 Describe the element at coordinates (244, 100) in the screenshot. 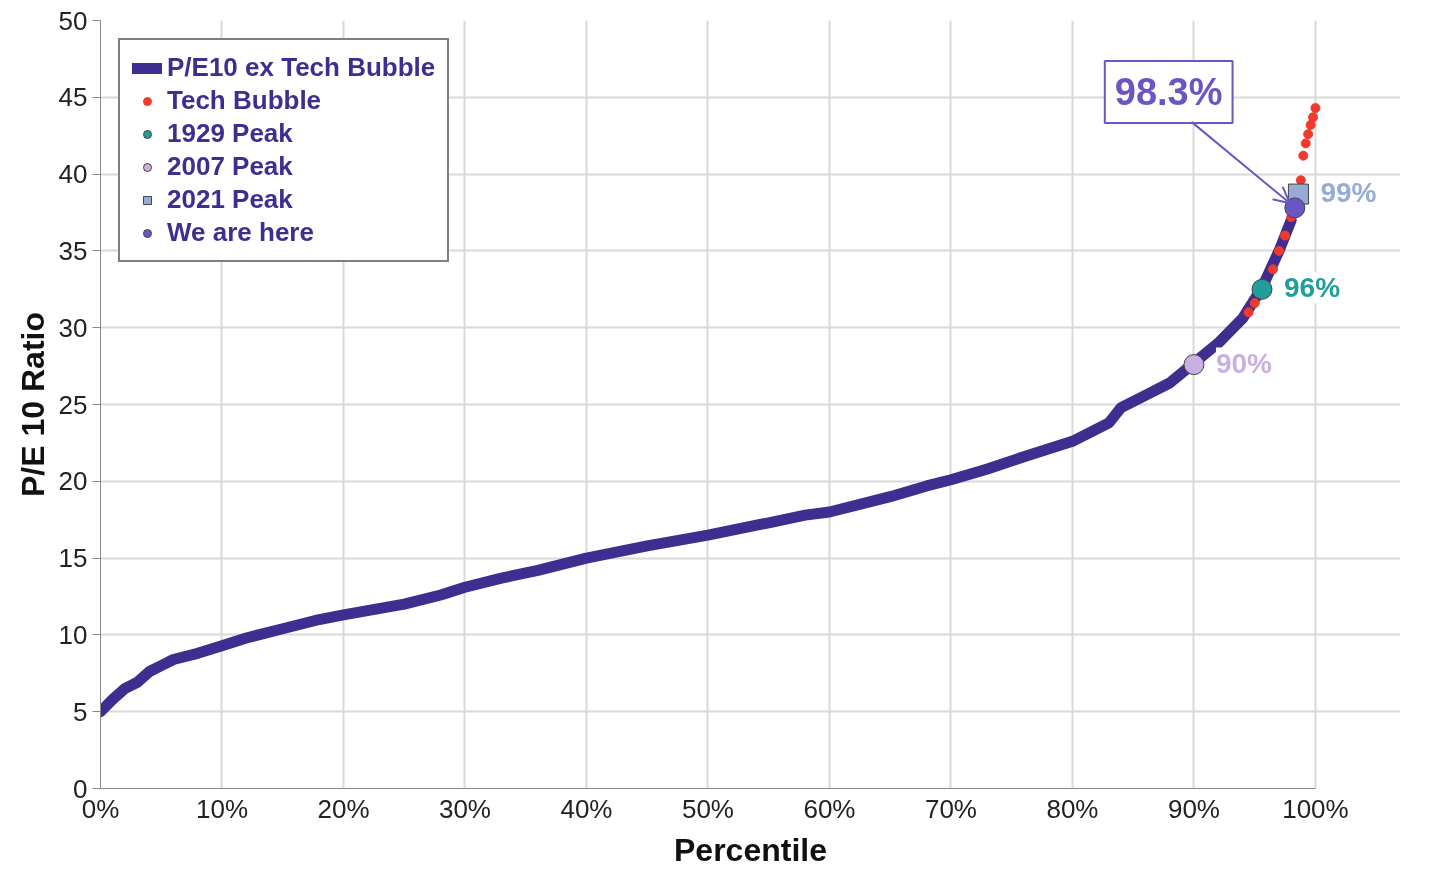

I see `legend-label: Tech Bubble` at that location.